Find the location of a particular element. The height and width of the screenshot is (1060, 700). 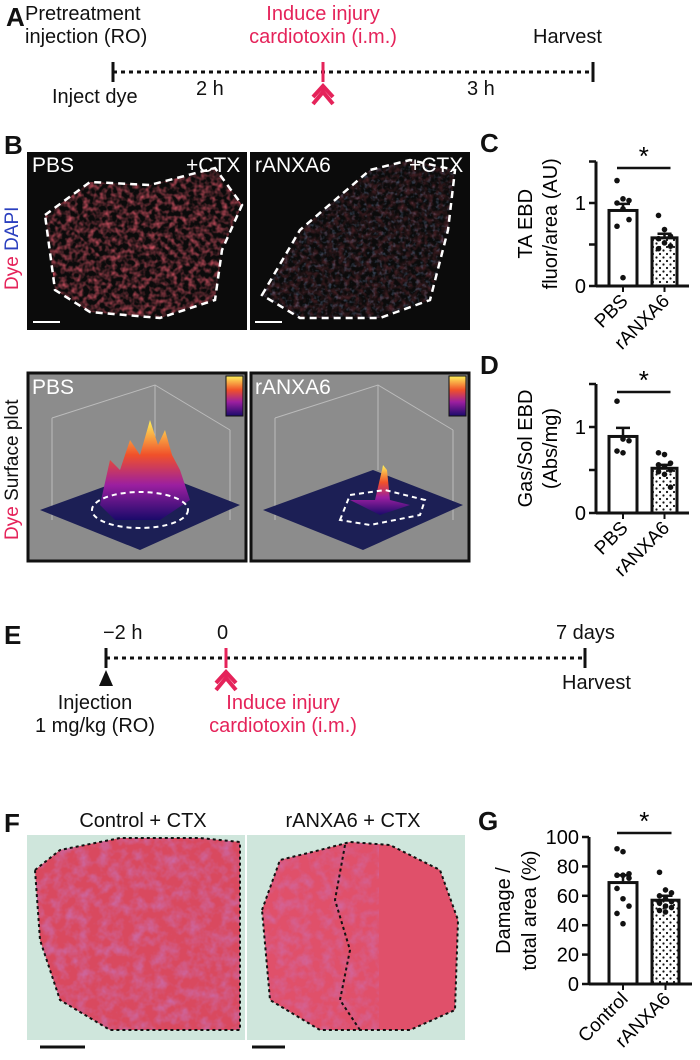

panel-label-g: G is located at coordinates (488, 821).